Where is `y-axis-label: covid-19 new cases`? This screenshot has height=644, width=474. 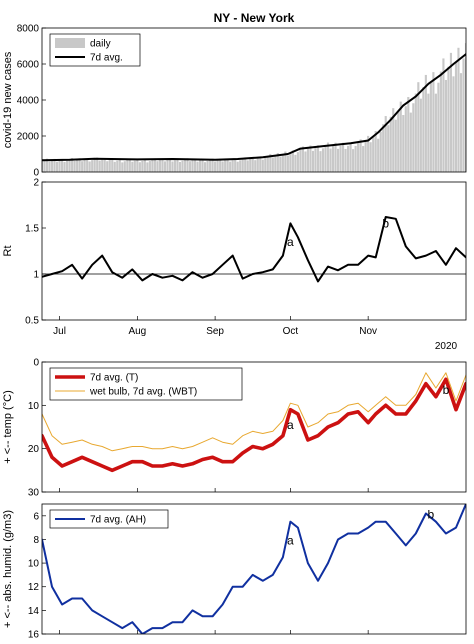
y-axis-label: covid-19 new cases is located at coordinates (8, 99).